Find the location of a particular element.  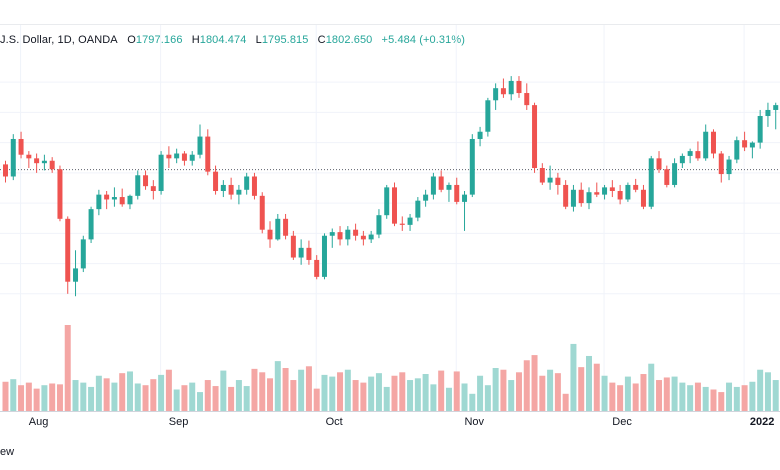

x-tick-label: Dec is located at coordinates (622, 422).